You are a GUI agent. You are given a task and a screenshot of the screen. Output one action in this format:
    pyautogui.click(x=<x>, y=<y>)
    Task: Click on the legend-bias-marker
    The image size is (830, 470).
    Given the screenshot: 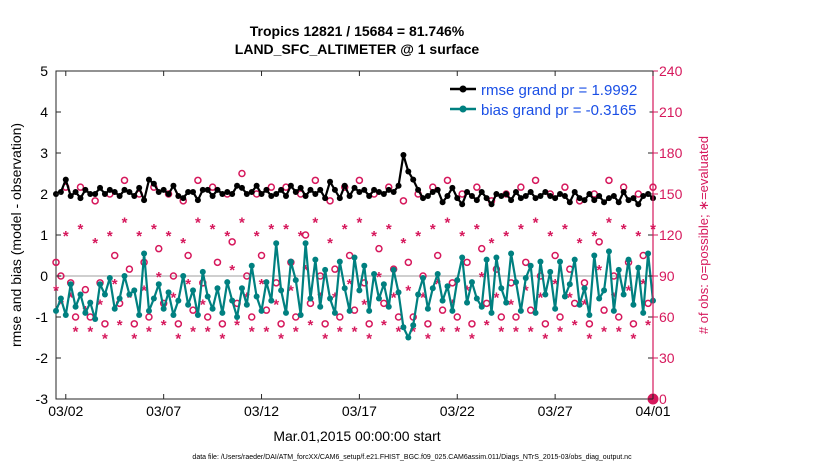 What is the action you would take?
    pyautogui.click(x=463, y=109)
    